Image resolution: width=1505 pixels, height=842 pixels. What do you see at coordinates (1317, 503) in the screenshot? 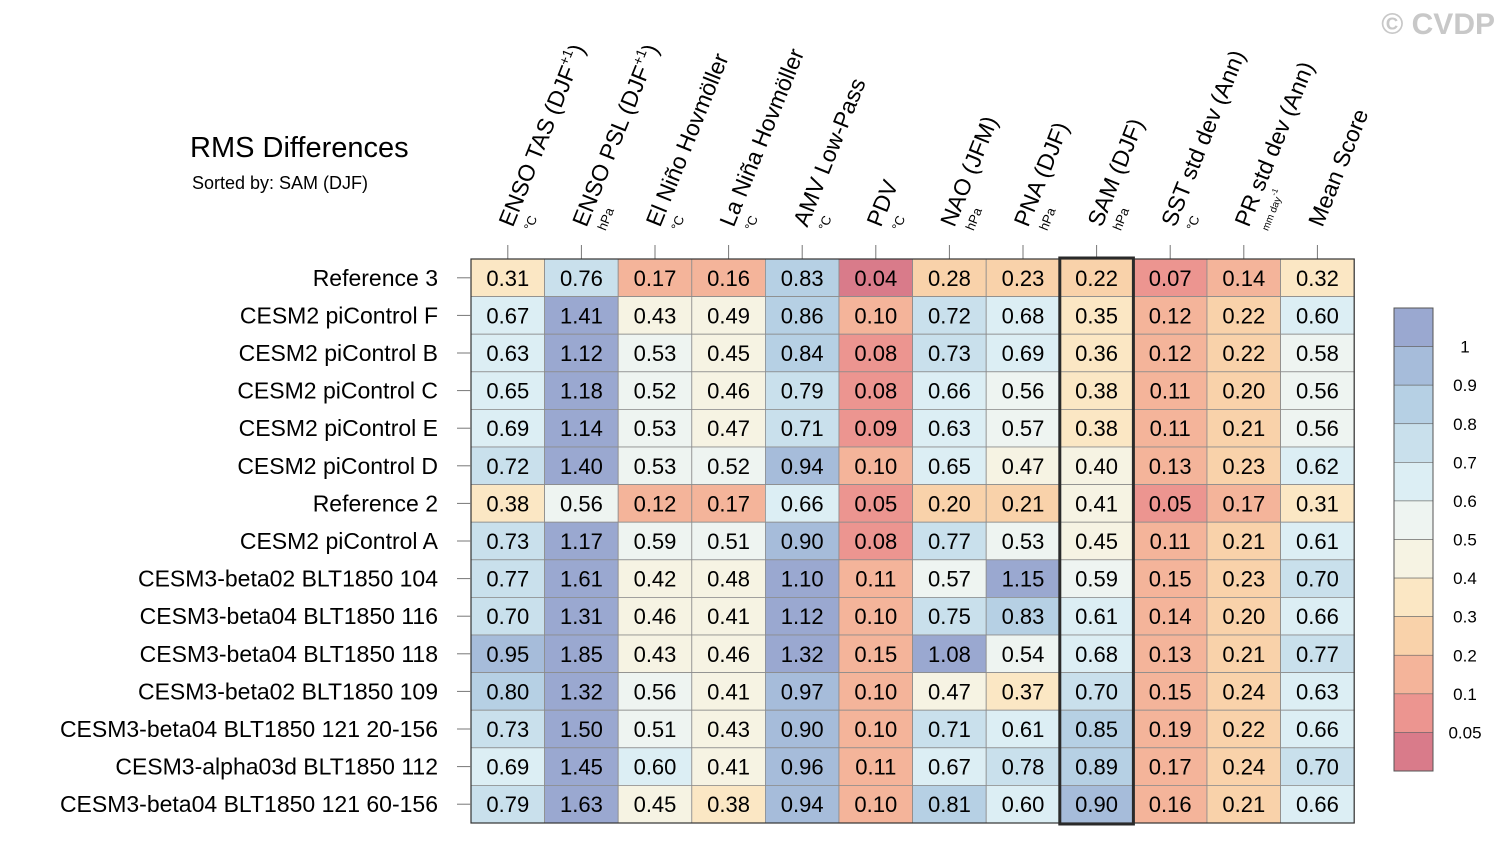
I see `cell-value: 0.31` at bounding box center [1317, 503].